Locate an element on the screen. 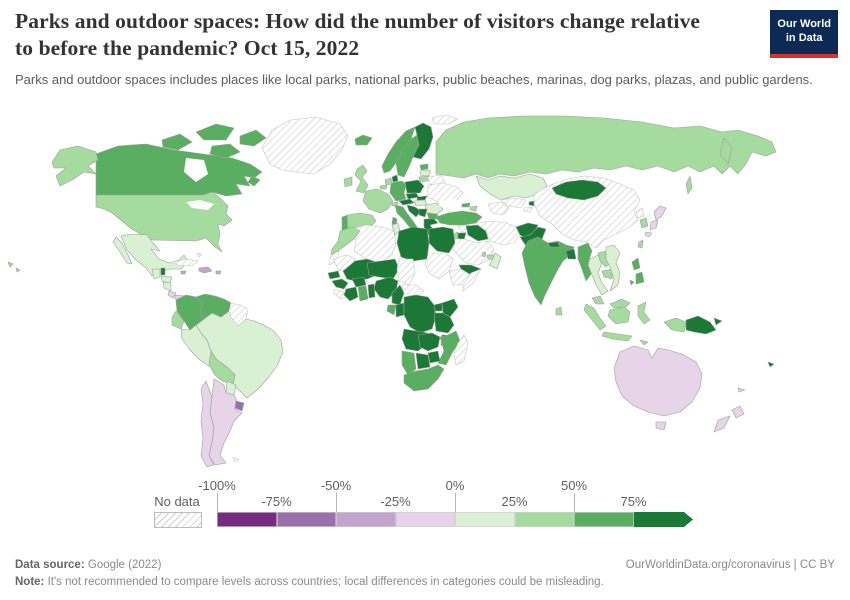 The height and width of the screenshot is (600, 850). country-canada is located at coordinates (181, 160).